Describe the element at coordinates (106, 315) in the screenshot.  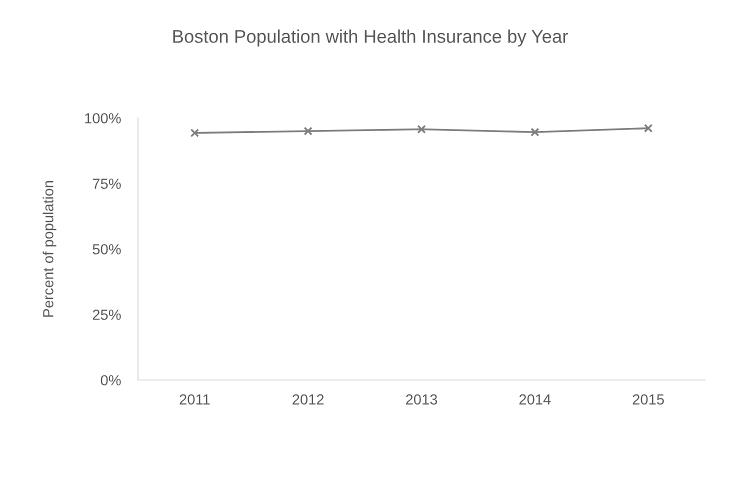
I see `y-tick-label: 25%` at that location.